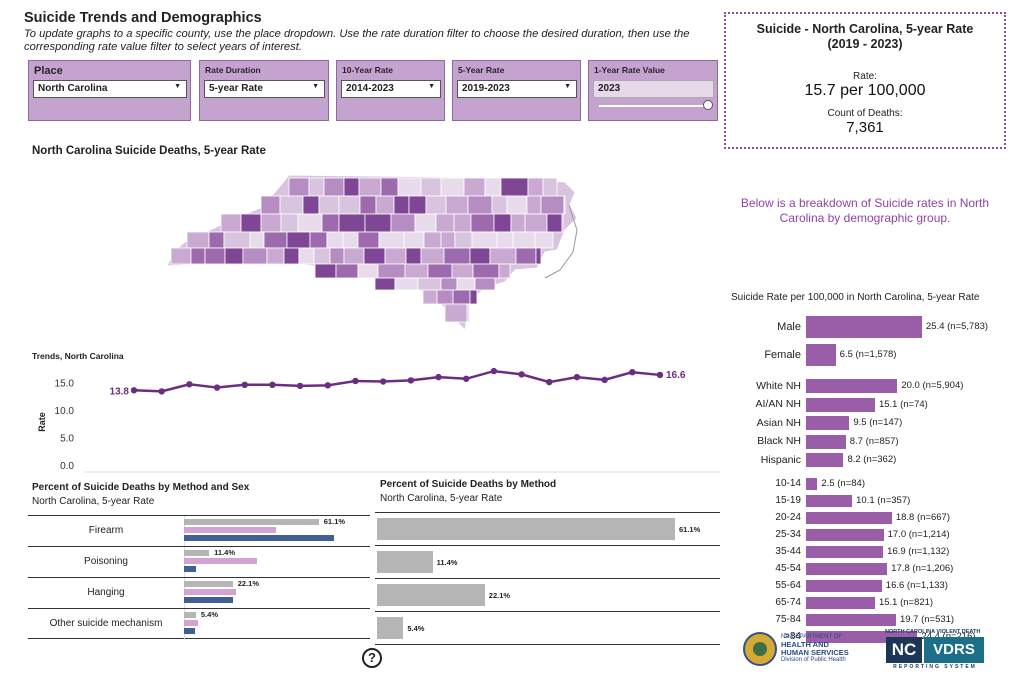  I want to click on county-cells, so click(368, 250).